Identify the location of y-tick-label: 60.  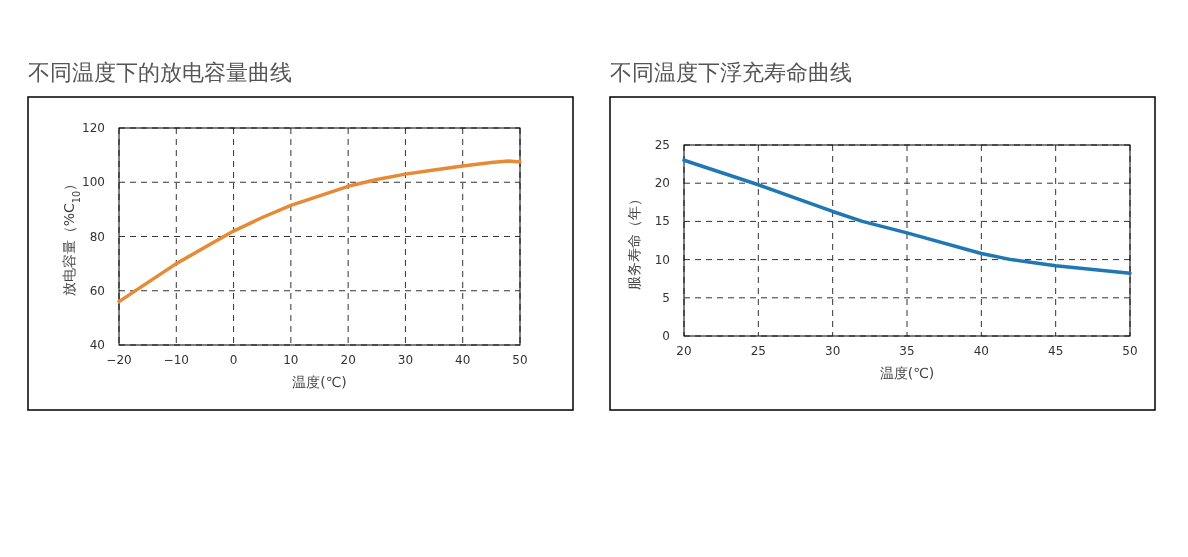
(97, 290).